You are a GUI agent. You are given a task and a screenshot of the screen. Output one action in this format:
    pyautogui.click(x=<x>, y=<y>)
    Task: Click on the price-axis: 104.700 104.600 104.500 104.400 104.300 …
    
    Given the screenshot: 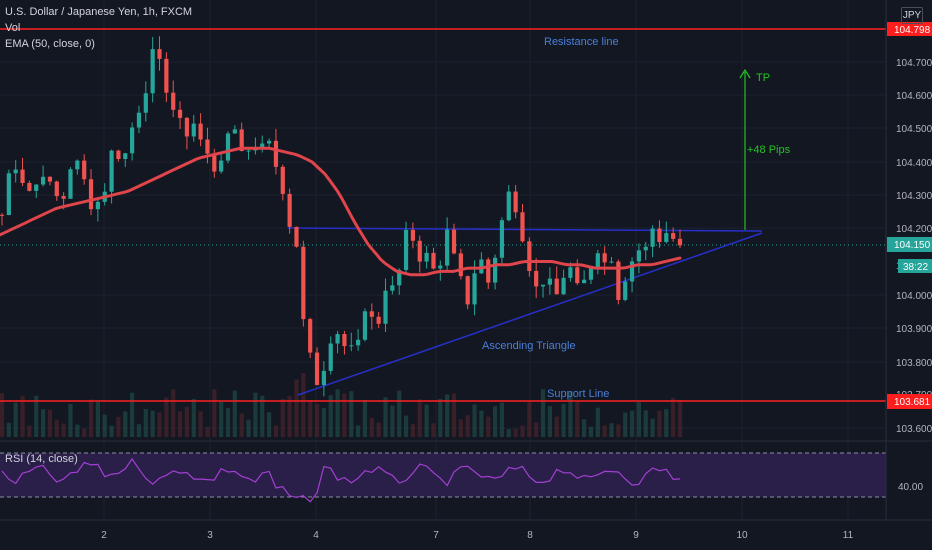 What is the action you would take?
    pyautogui.click(x=914, y=275)
    